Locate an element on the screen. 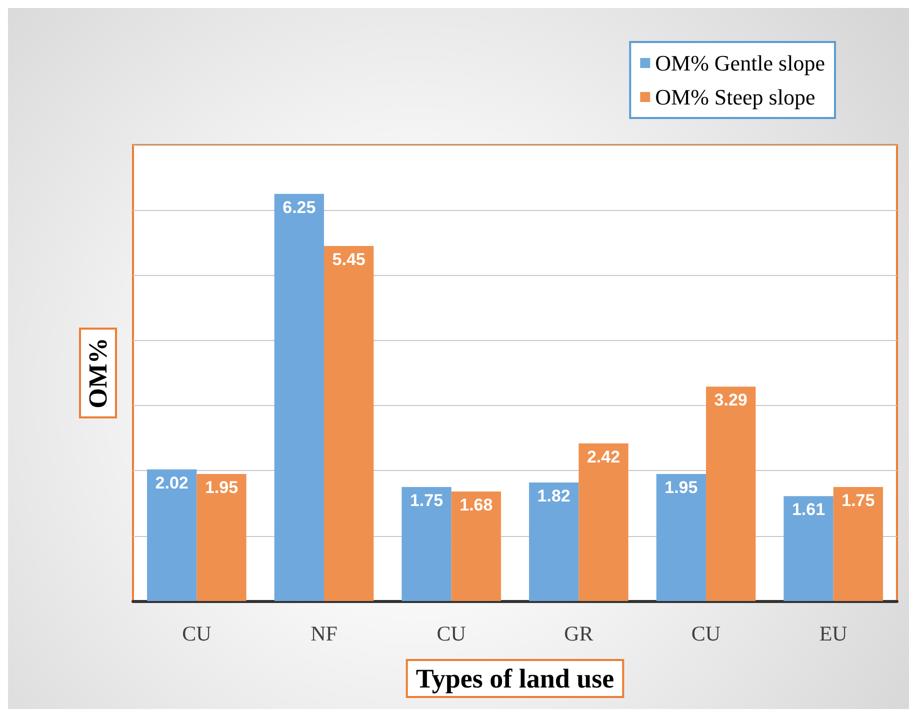 The width and height of the screenshot is (917, 717). x-axis-title: Types of land use is located at coordinates (515, 679).